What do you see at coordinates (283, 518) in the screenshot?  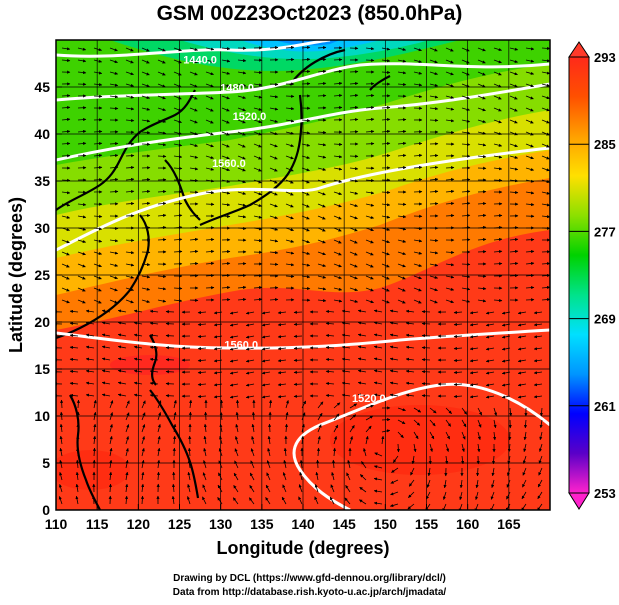 I see `x-axis-ticks: 110 115 120 125 130 135 140 145 150 155 160 165` at bounding box center [283, 518].